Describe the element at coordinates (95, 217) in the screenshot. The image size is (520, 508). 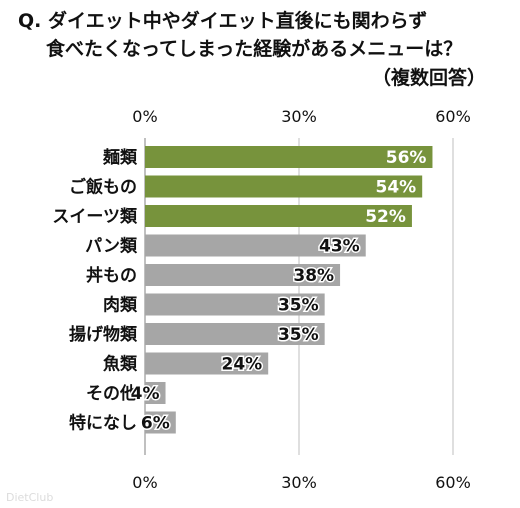
I see `category-label: スイーツ類` at that location.